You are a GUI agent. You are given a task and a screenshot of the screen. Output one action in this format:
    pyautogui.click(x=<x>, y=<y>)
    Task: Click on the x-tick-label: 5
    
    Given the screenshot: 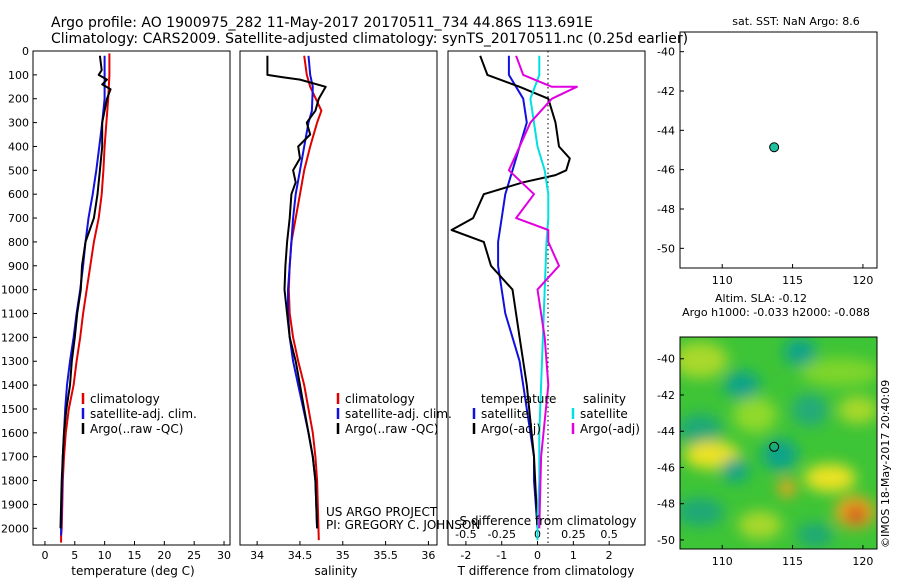 What is the action you would take?
    pyautogui.click(x=74, y=555)
    